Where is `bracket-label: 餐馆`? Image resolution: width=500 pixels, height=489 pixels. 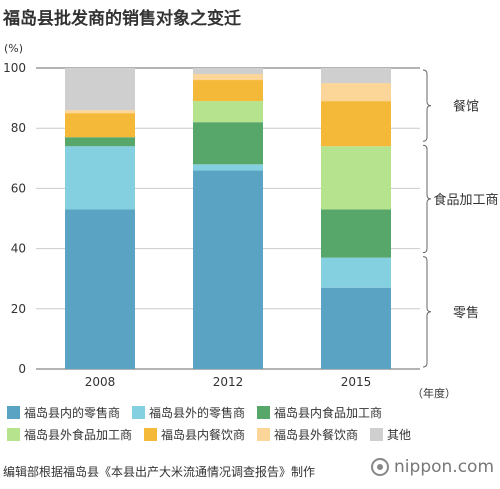 bracket-label: 餐馆 is located at coordinates (466, 107).